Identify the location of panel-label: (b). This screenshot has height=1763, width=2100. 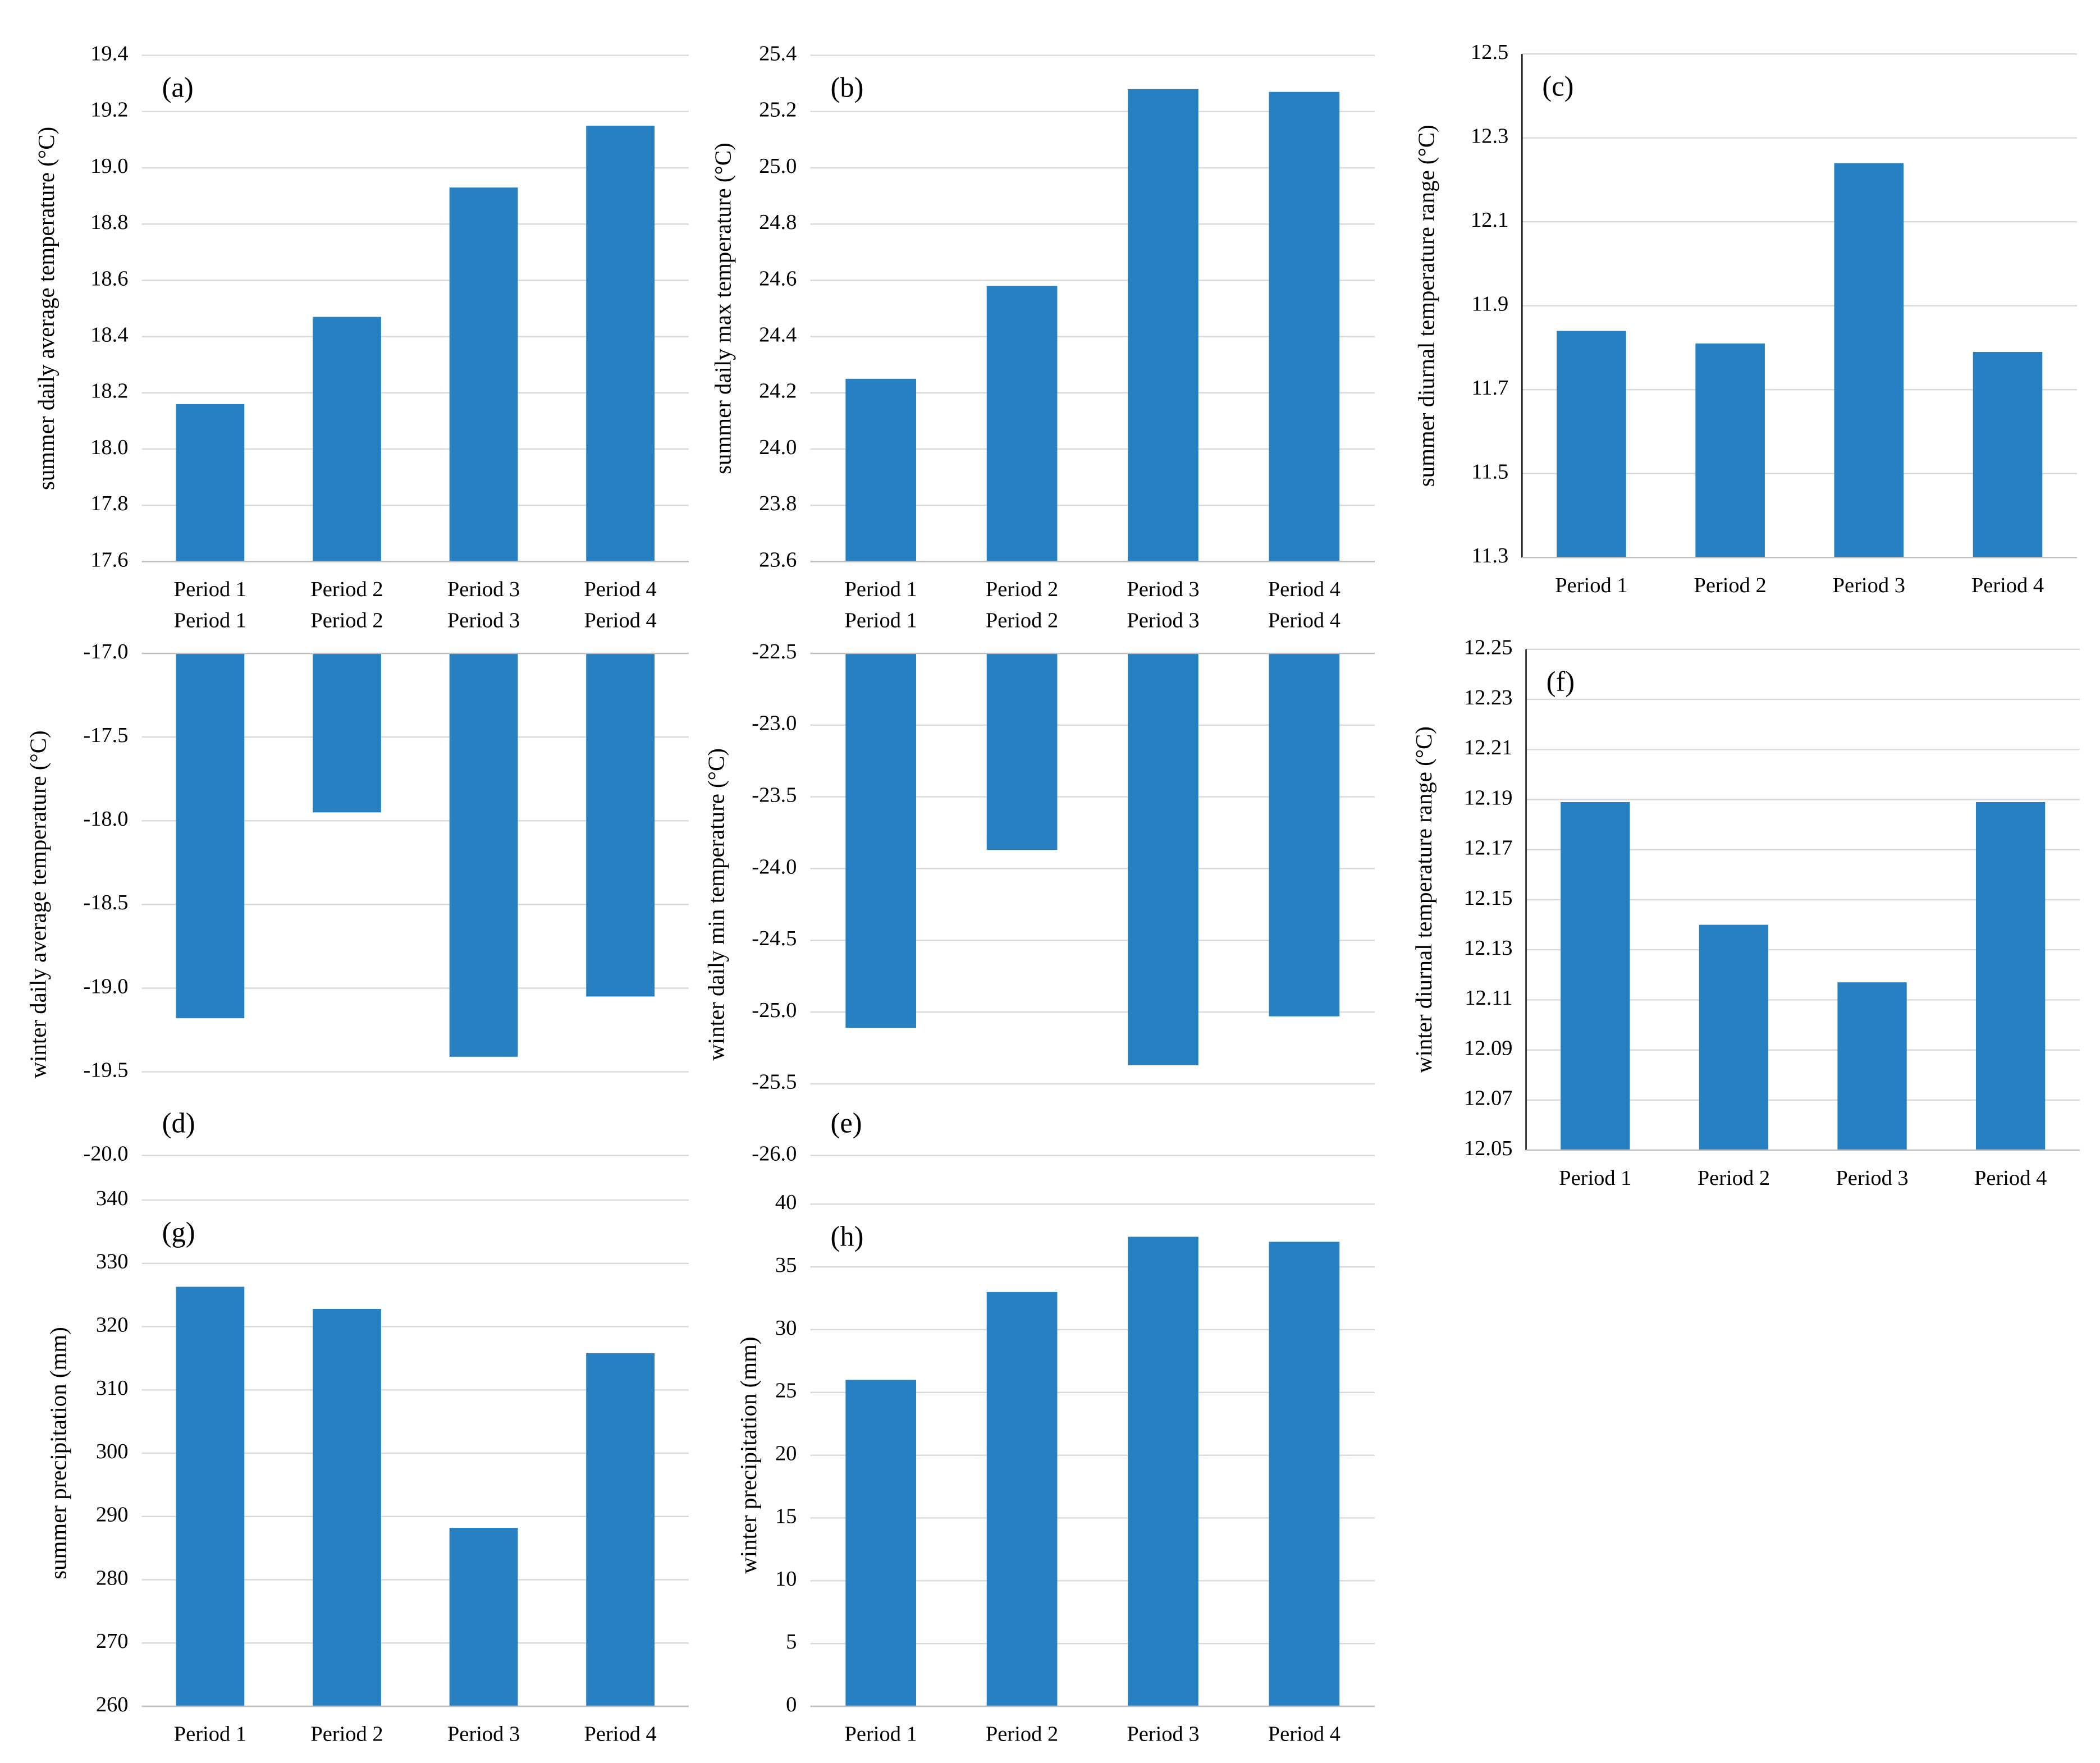
(847, 87).